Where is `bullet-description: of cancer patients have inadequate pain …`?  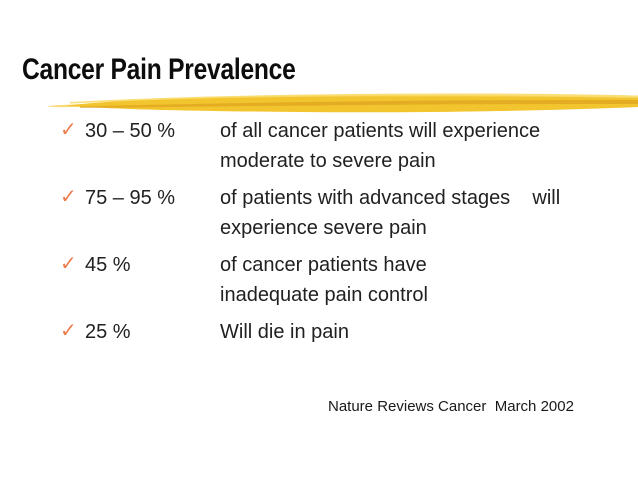
bullet-description: of cancer patients have inadequate pain … is located at coordinates (324, 280).